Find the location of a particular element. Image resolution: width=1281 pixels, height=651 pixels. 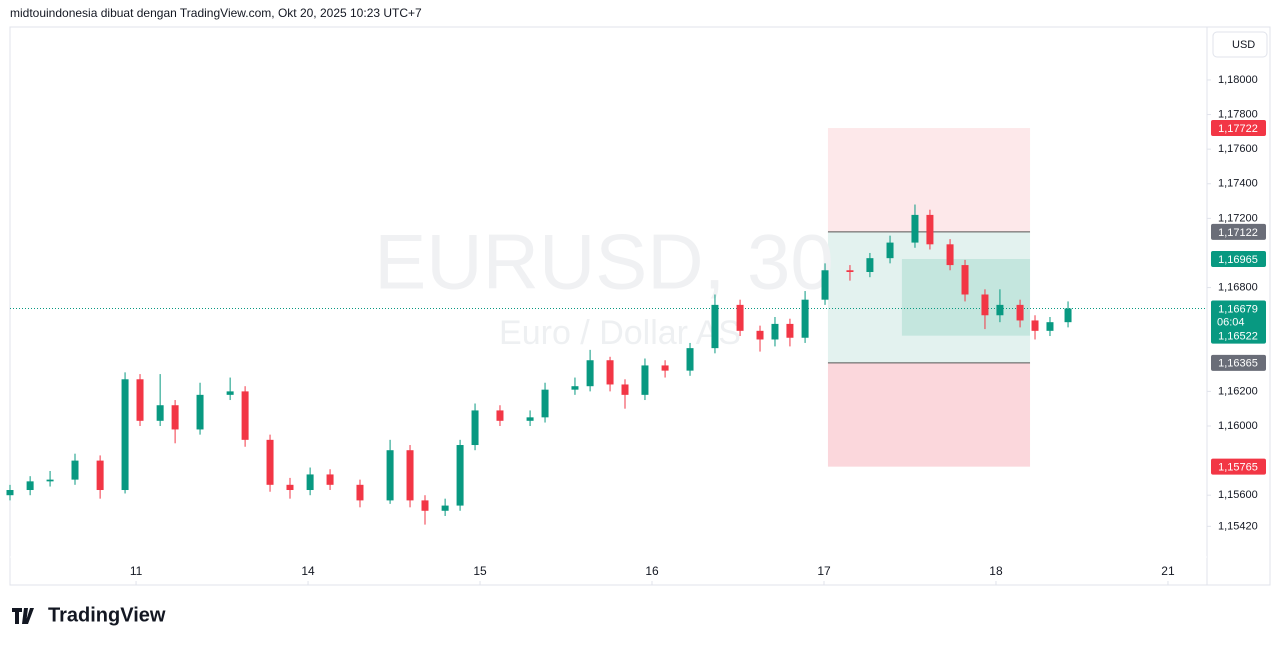

y-tick-label: 1,15420 is located at coordinates (1238, 526).